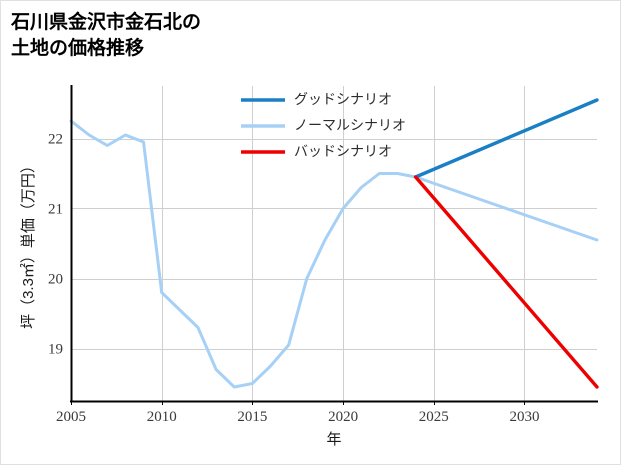 This screenshot has width=621, height=465. I want to click on legend-label-0: グッドシナリオ, so click(343, 99).